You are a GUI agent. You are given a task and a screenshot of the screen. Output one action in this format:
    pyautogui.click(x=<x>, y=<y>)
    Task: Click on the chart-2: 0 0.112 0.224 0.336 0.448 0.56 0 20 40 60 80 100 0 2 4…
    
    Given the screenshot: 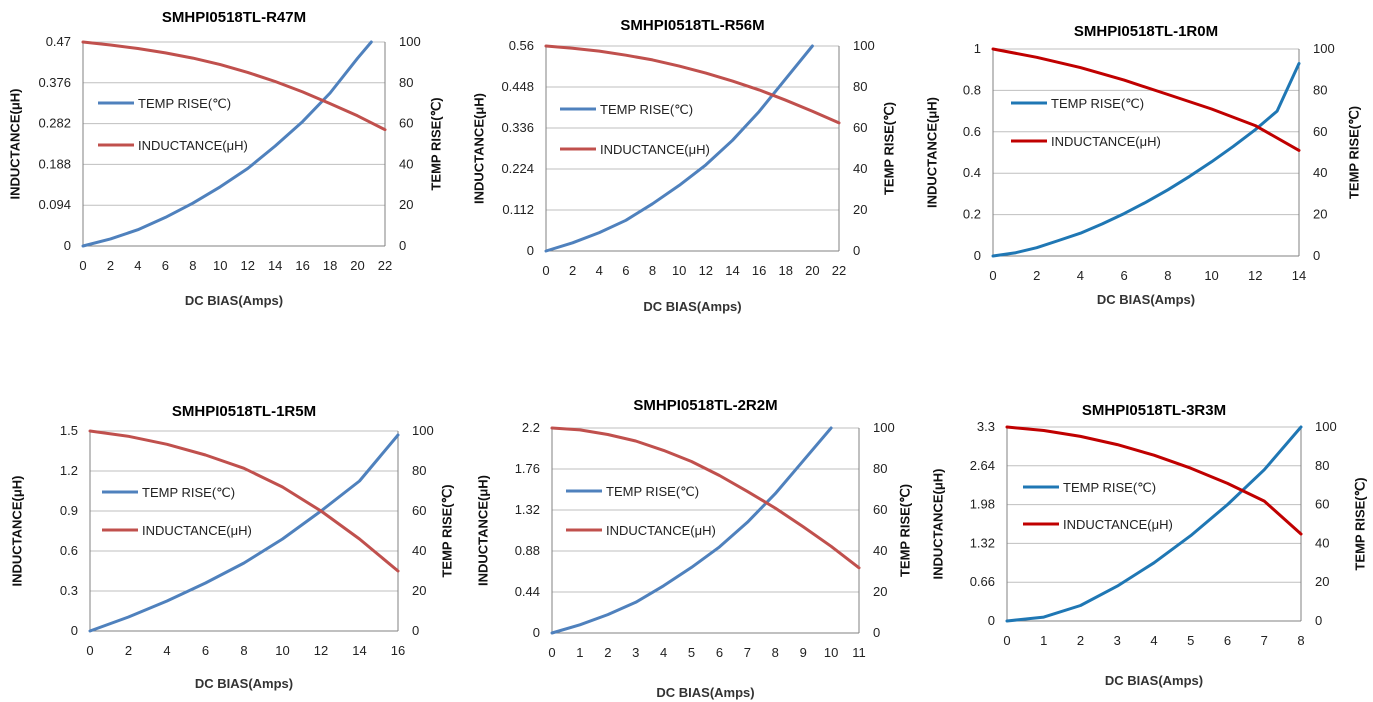 What is the action you would take?
    pyautogui.click(x=683, y=165)
    